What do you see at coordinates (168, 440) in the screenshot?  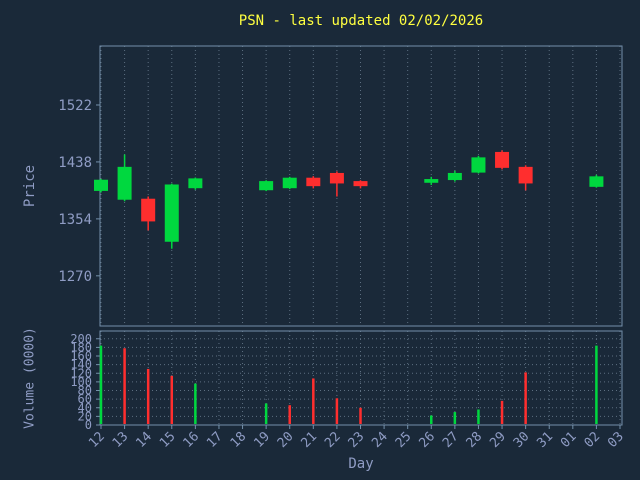 I see `svg-text: 15` at bounding box center [168, 440].